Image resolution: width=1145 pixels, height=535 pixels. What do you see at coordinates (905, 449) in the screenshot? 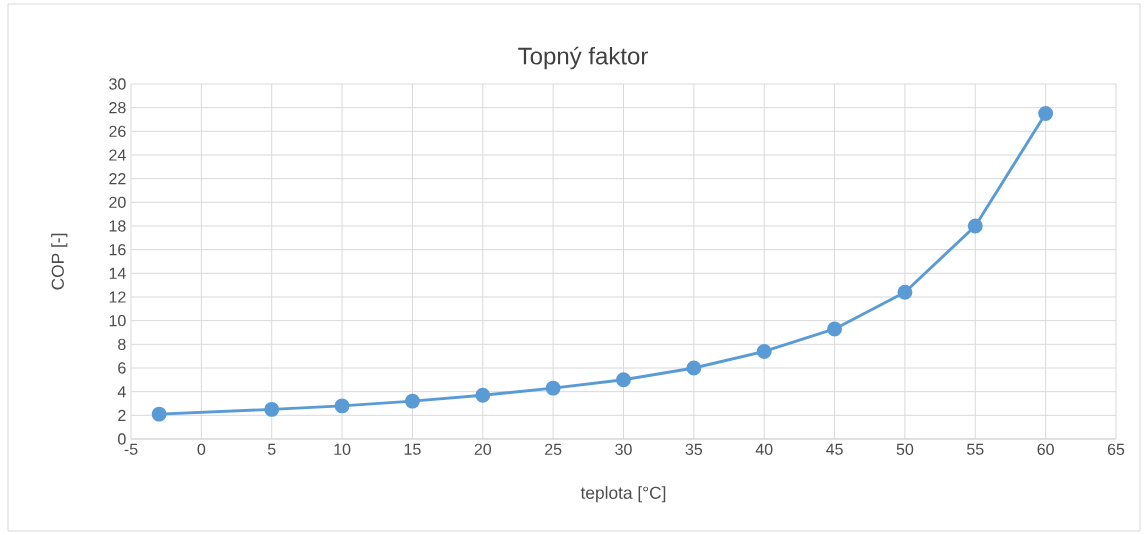
I see `x-tick-label: 50` at bounding box center [905, 449].